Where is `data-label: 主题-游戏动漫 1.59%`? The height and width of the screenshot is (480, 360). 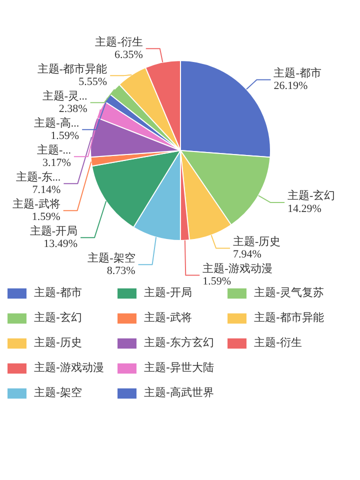 data-label: 主题-游戏动漫 1.59% is located at coordinates (237, 275).